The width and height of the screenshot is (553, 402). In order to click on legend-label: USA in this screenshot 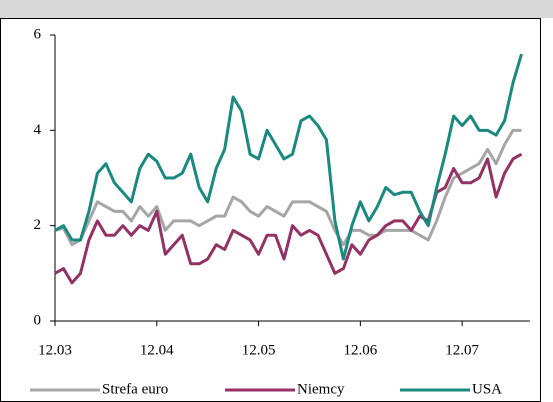, I will do `click(487, 389)`.